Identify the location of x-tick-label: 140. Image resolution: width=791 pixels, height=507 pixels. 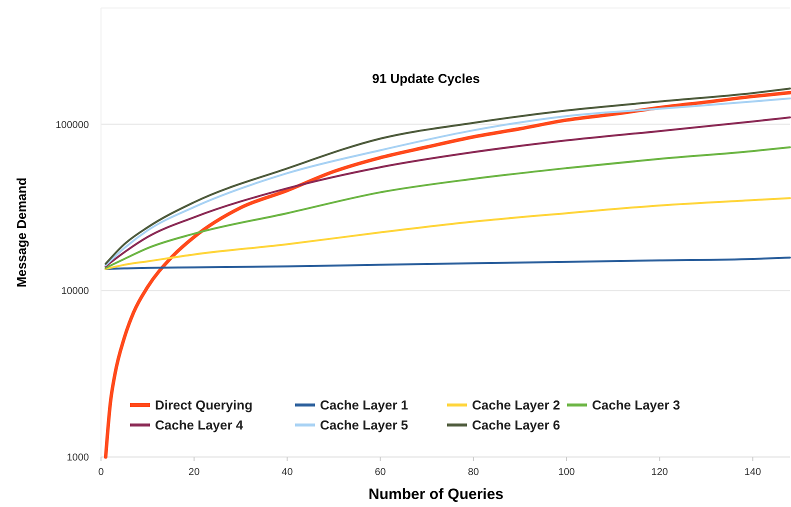
(753, 472).